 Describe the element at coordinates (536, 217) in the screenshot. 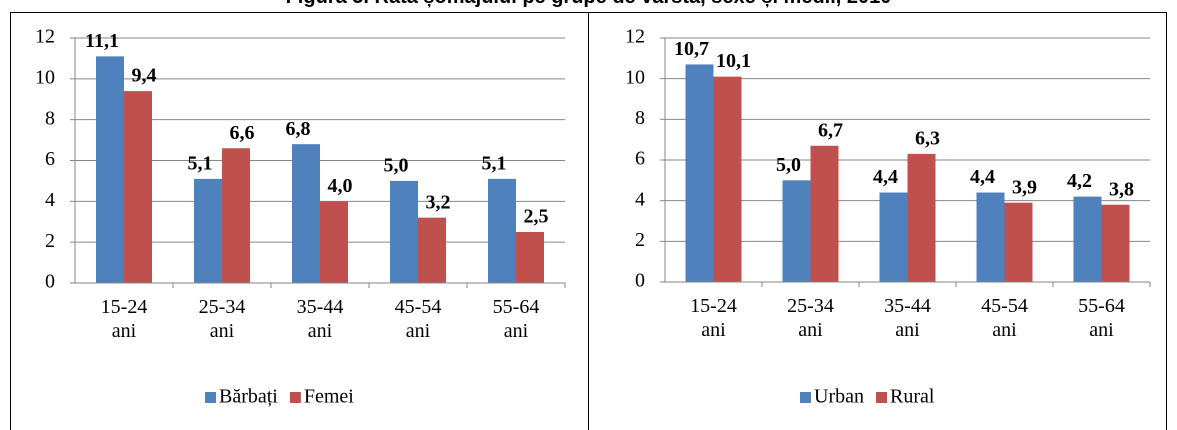

I see `value-label: 2,5` at that location.